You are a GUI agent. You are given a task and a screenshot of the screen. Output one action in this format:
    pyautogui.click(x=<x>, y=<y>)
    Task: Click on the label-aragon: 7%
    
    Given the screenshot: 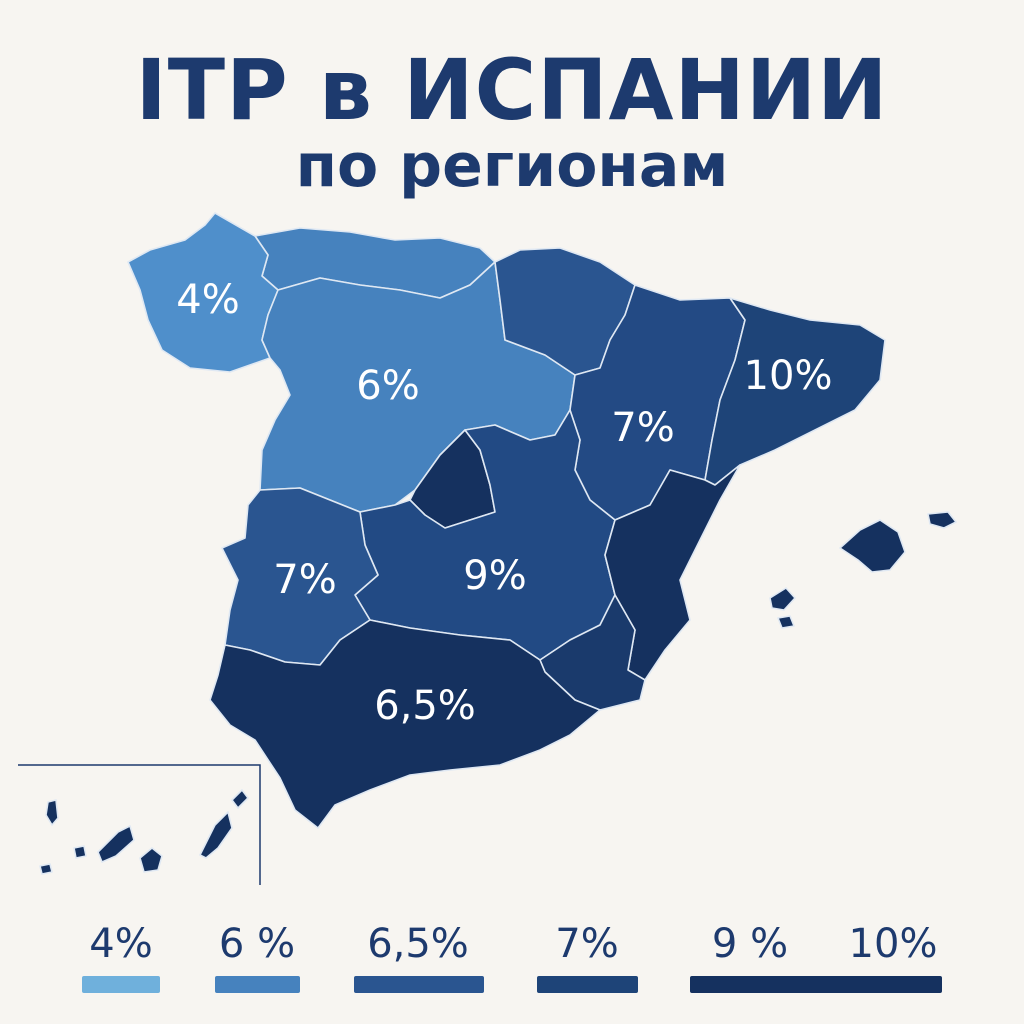 What is the action you would take?
    pyautogui.click(x=642, y=428)
    